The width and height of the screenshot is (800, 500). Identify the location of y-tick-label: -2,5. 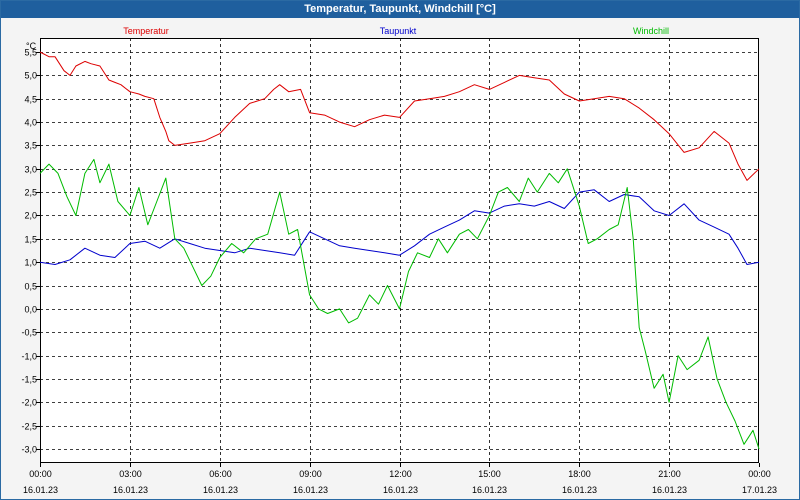
(29, 427).